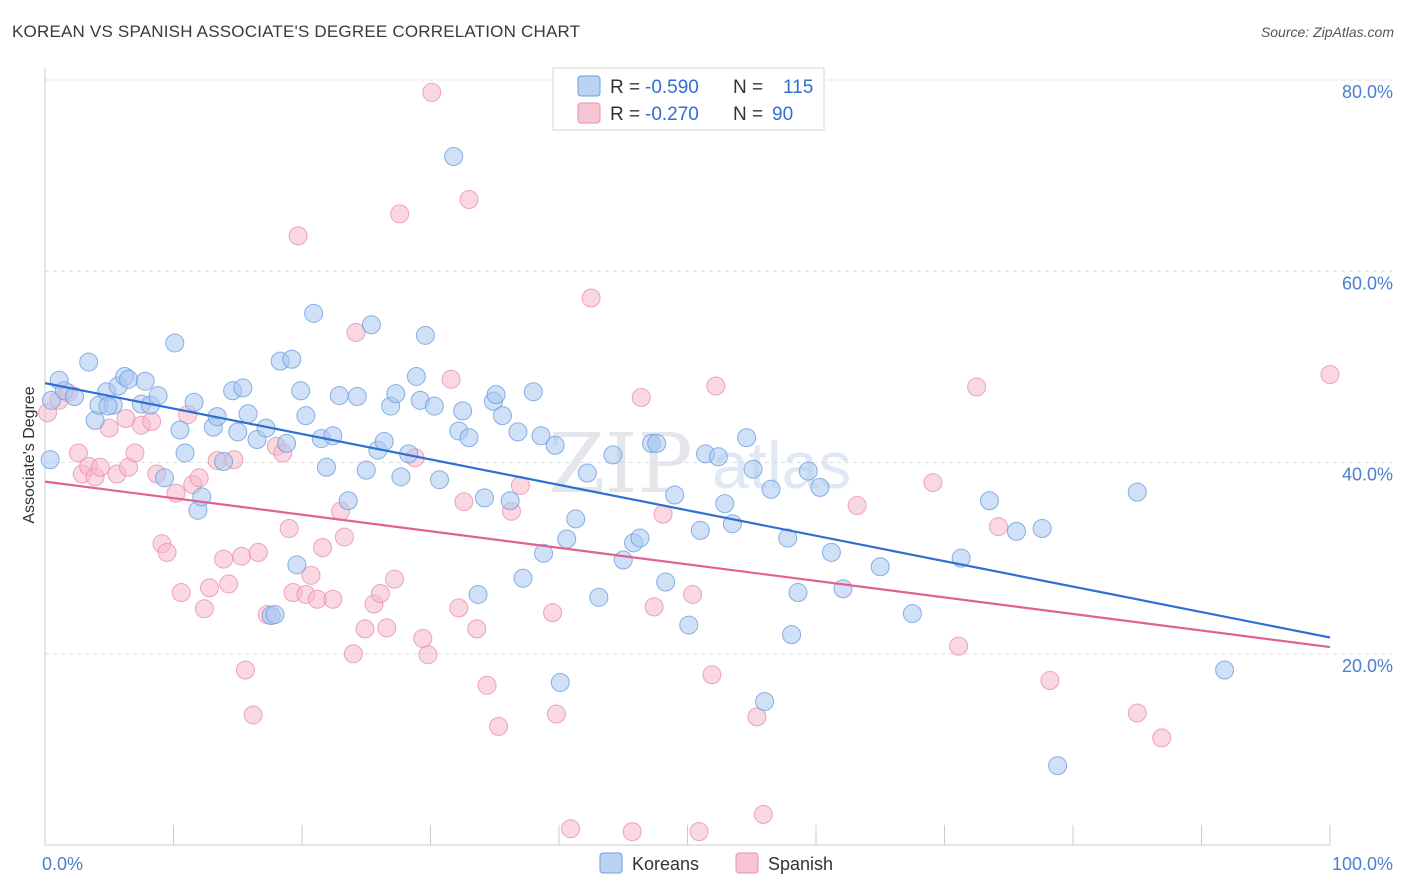 This screenshot has width=1406, height=892. Describe the element at coordinates (665, 864) in the screenshot. I see `bottom-legend-koreans: Koreans` at that location.